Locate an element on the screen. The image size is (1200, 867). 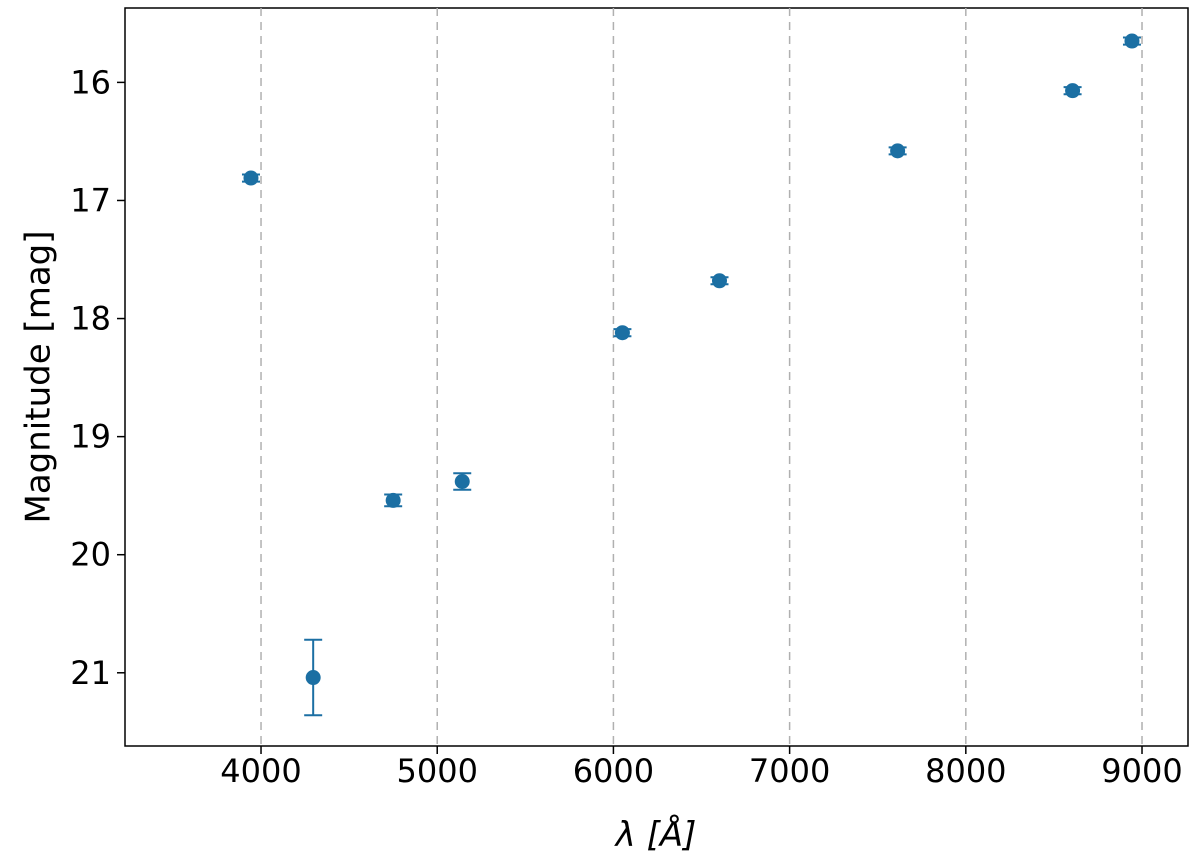
x-tick-label: 8000 is located at coordinates (965, 771).